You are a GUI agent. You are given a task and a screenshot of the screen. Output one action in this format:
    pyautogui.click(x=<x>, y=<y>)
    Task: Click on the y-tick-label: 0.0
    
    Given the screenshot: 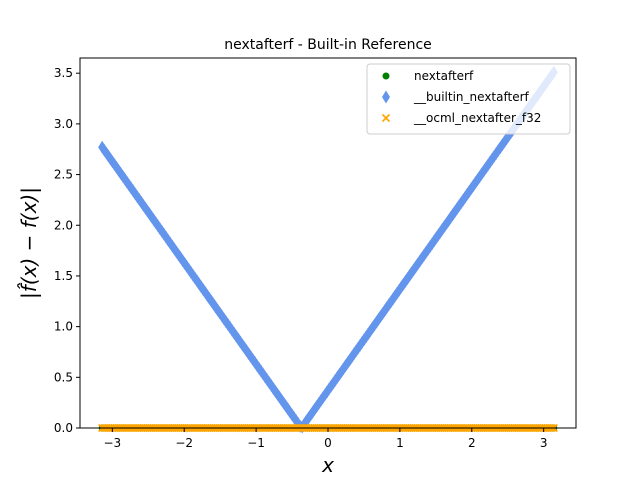 What is the action you would take?
    pyautogui.click(x=63, y=428)
    